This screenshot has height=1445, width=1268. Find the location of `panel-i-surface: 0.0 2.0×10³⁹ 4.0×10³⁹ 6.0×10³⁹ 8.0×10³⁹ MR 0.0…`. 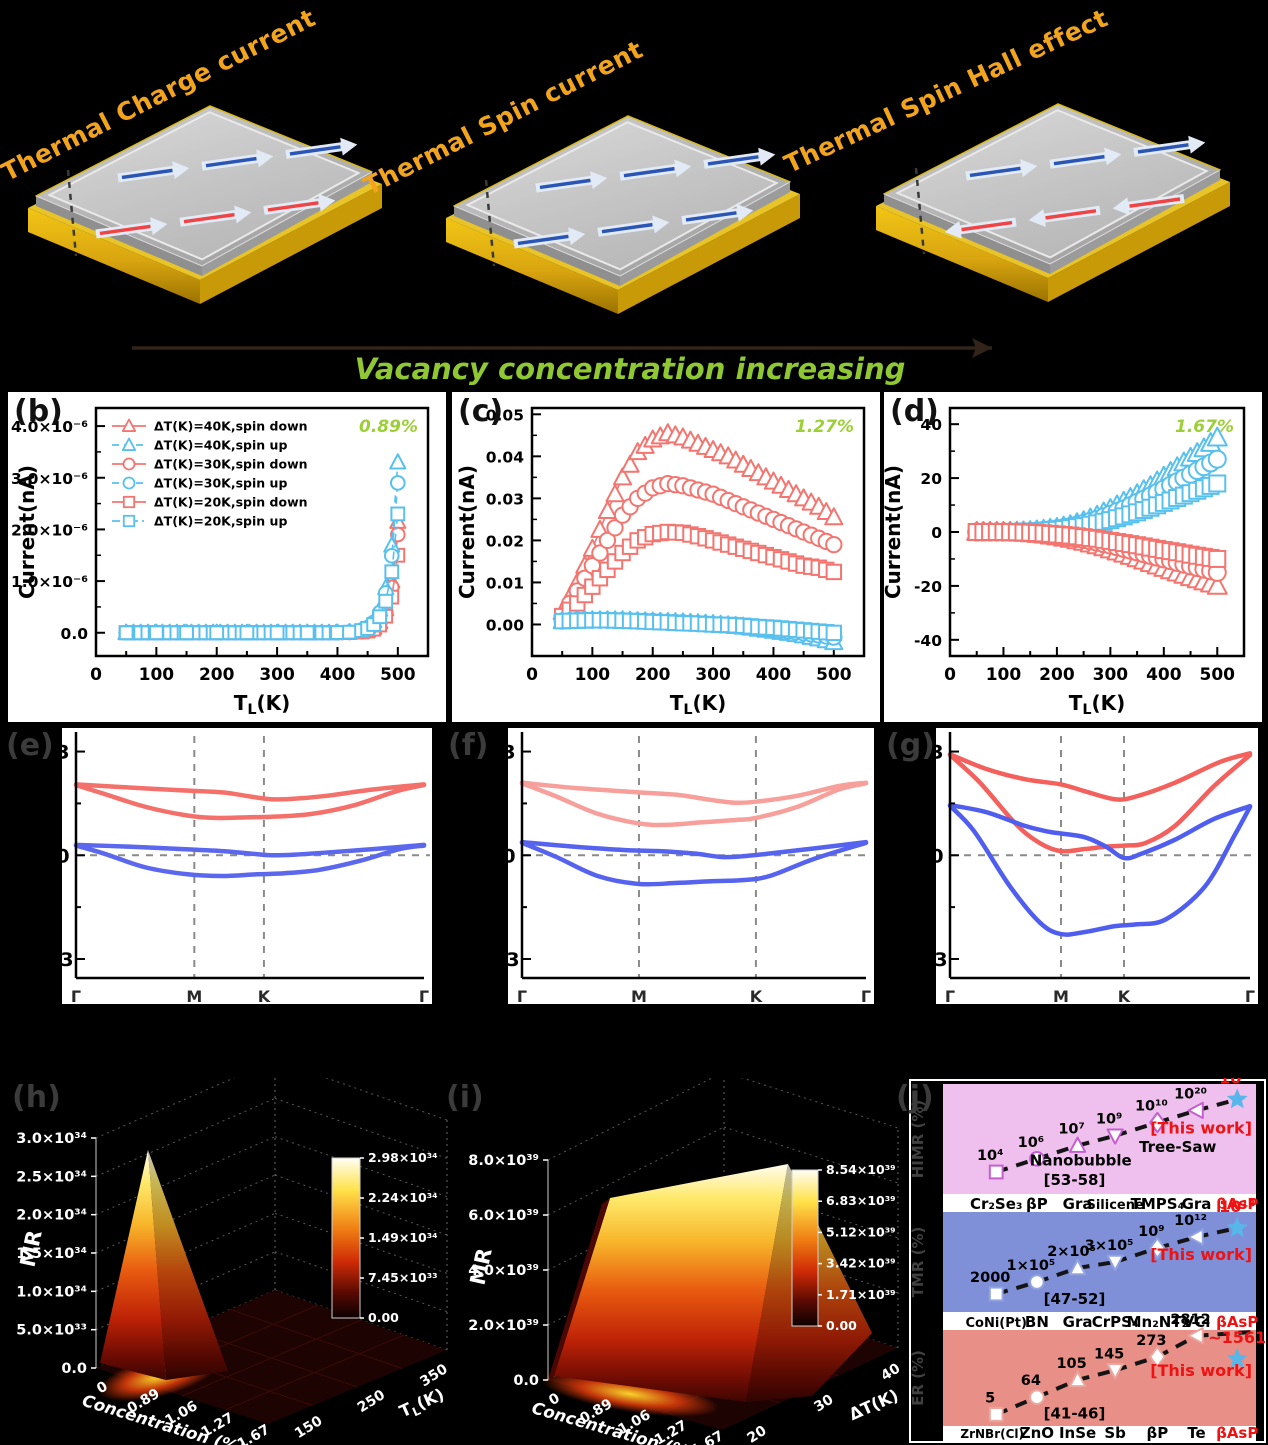

panel-i-surface: 0.0 2.0×10³⁹ 4.0×10³⁹ 6.0×10³⁹ 8.0×10³⁹ MR 0.0… is located at coordinates (672, 1261).